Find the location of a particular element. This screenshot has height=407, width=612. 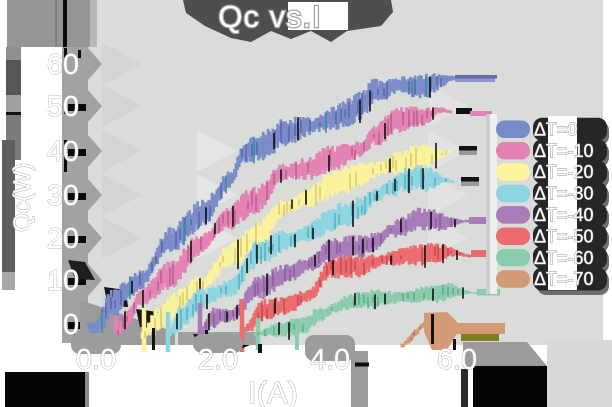

svg-text: 50 is located at coordinates (63, 107).